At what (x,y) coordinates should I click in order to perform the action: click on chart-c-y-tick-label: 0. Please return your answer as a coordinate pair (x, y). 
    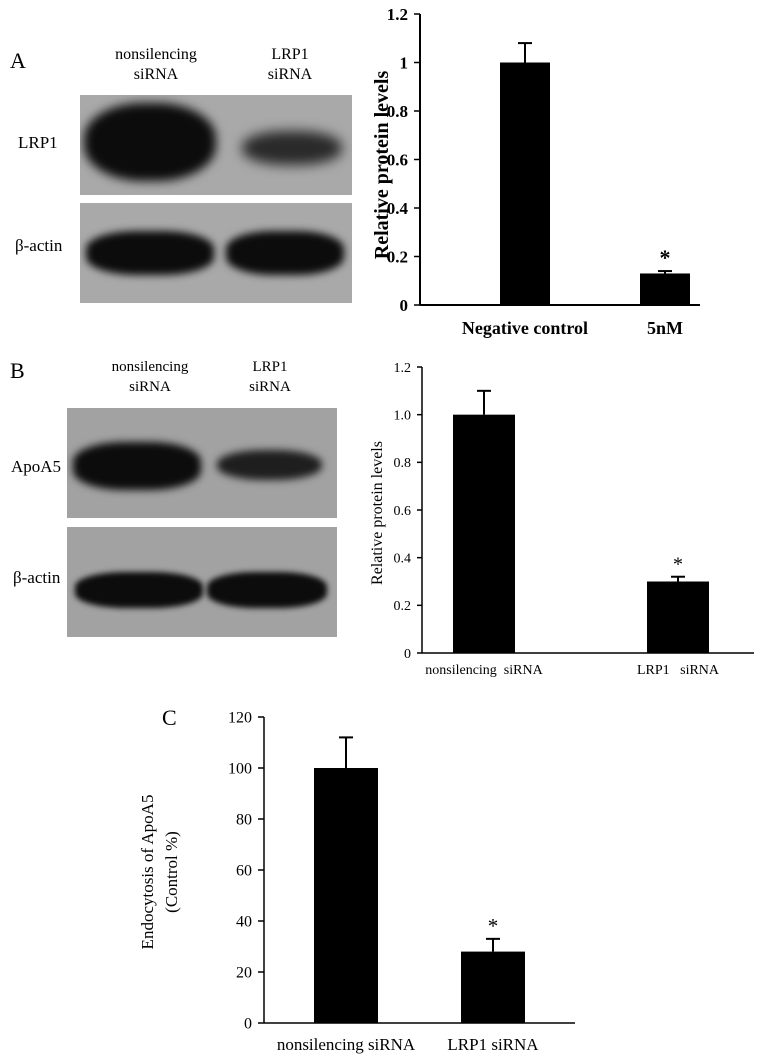
    Looking at the image, I should click on (248, 1024).